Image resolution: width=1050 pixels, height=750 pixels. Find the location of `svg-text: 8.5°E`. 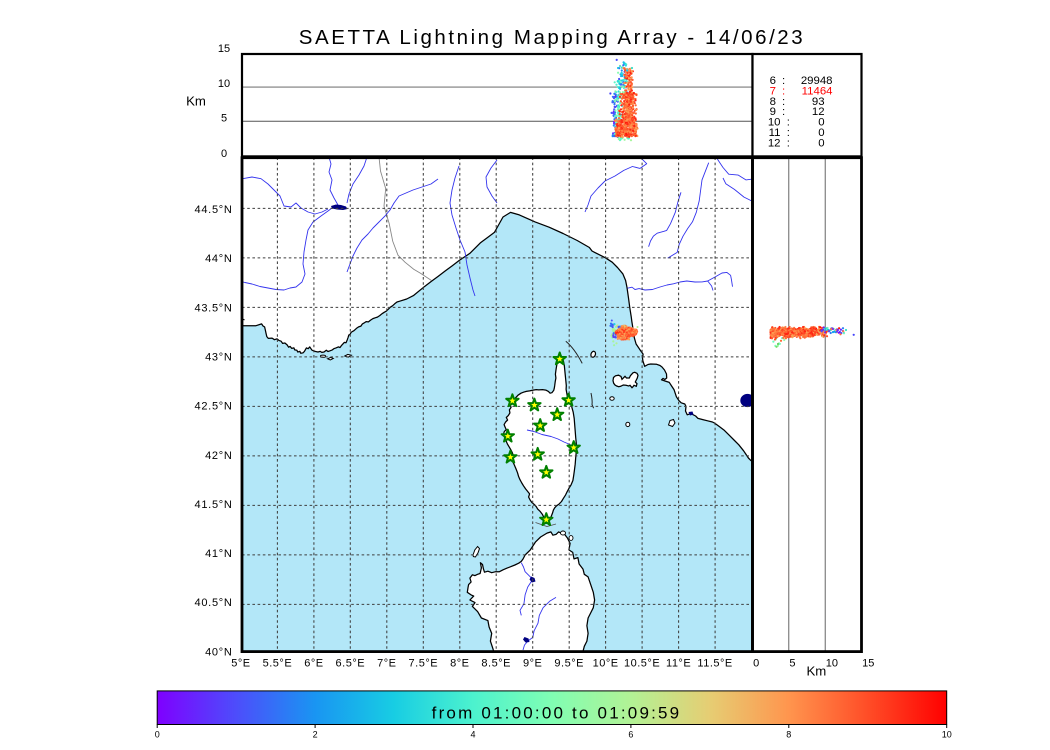

svg-text: 8.5°E is located at coordinates (496, 664).